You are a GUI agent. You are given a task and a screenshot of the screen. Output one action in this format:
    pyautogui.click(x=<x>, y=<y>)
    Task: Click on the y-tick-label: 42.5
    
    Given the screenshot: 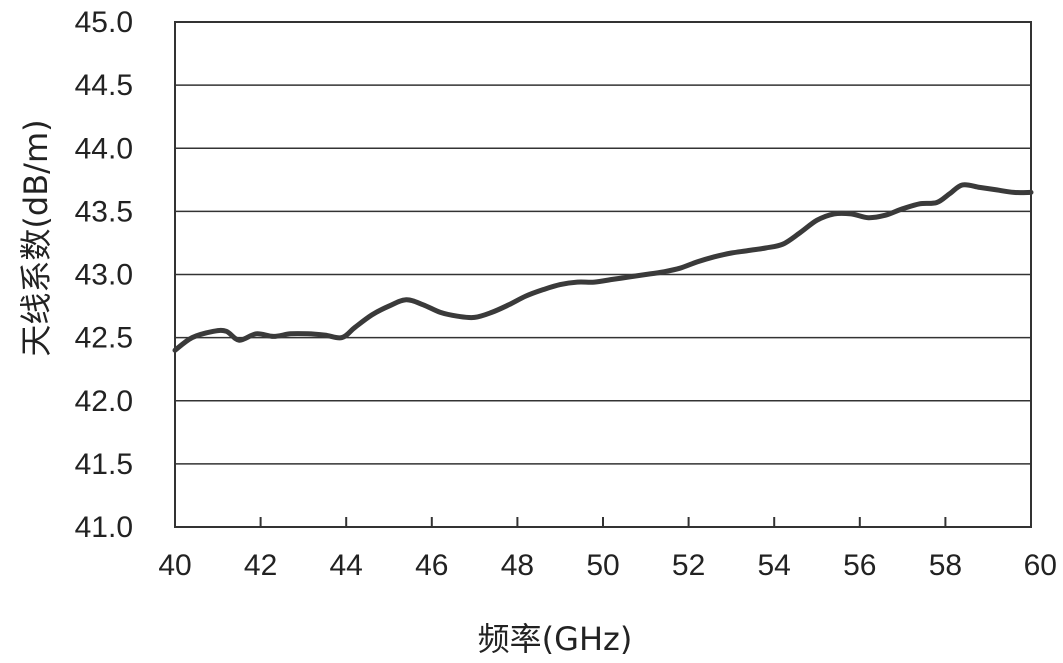 What is the action you would take?
    pyautogui.click(x=104, y=338)
    